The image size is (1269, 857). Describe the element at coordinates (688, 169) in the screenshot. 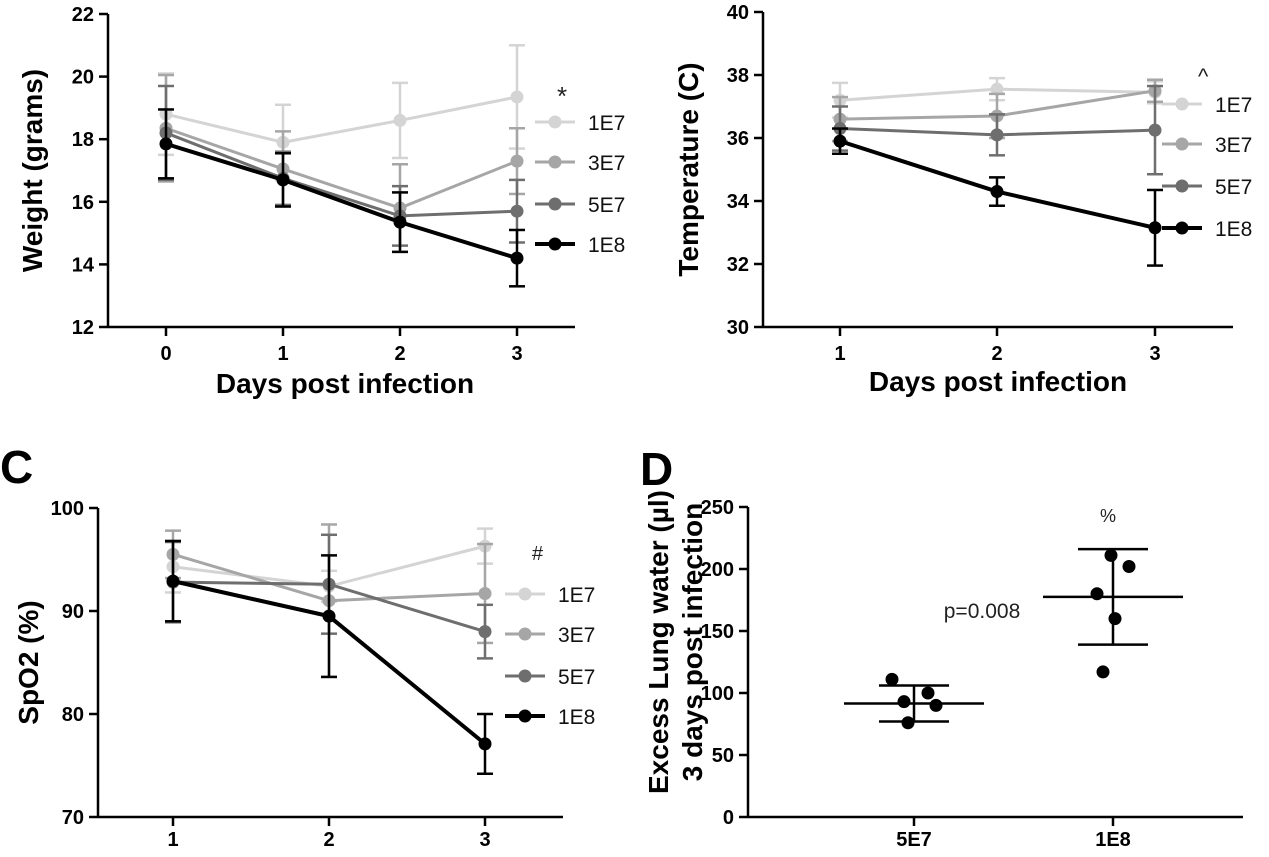

I see `y-axis-label: Temperature (C)` at that location.